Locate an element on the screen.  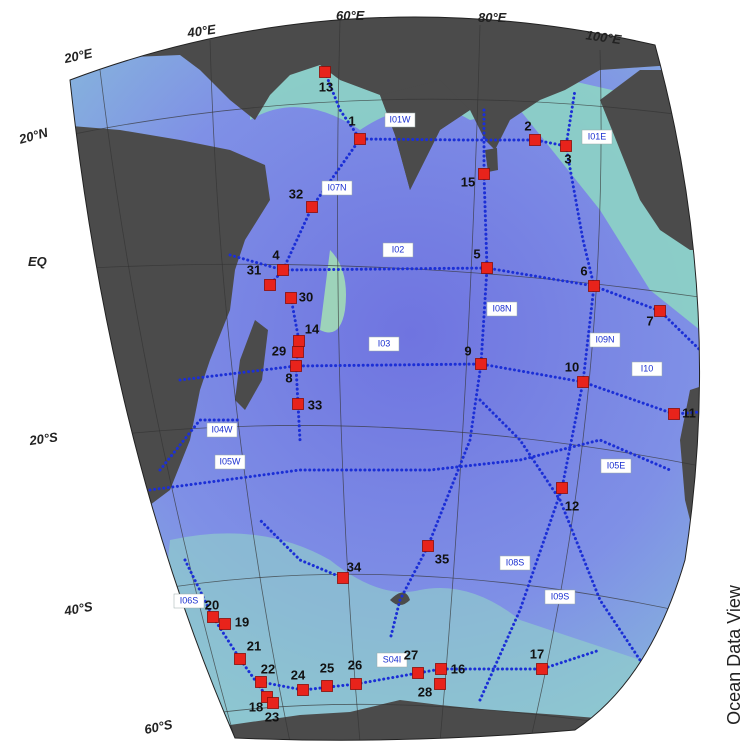
lat-label: 60°S is located at coordinates (158, 726).